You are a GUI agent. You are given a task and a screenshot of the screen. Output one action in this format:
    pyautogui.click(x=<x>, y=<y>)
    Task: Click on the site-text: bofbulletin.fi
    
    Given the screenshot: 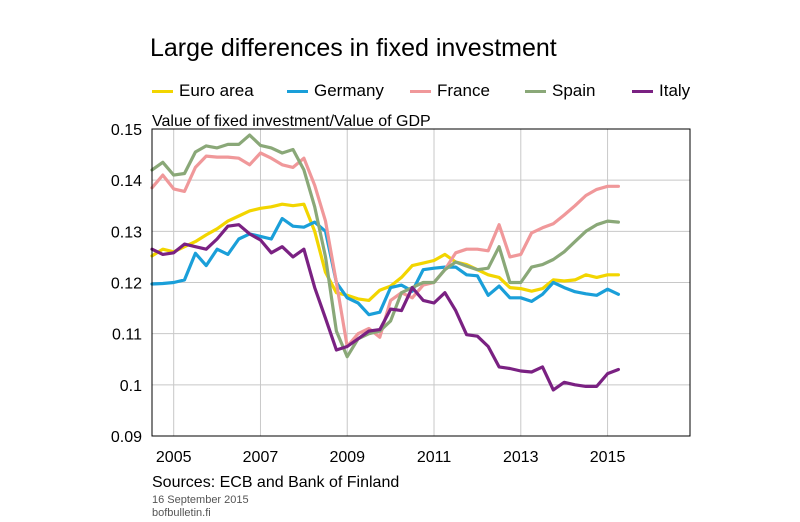 What is the action you would take?
    pyautogui.click(x=181, y=513)
    